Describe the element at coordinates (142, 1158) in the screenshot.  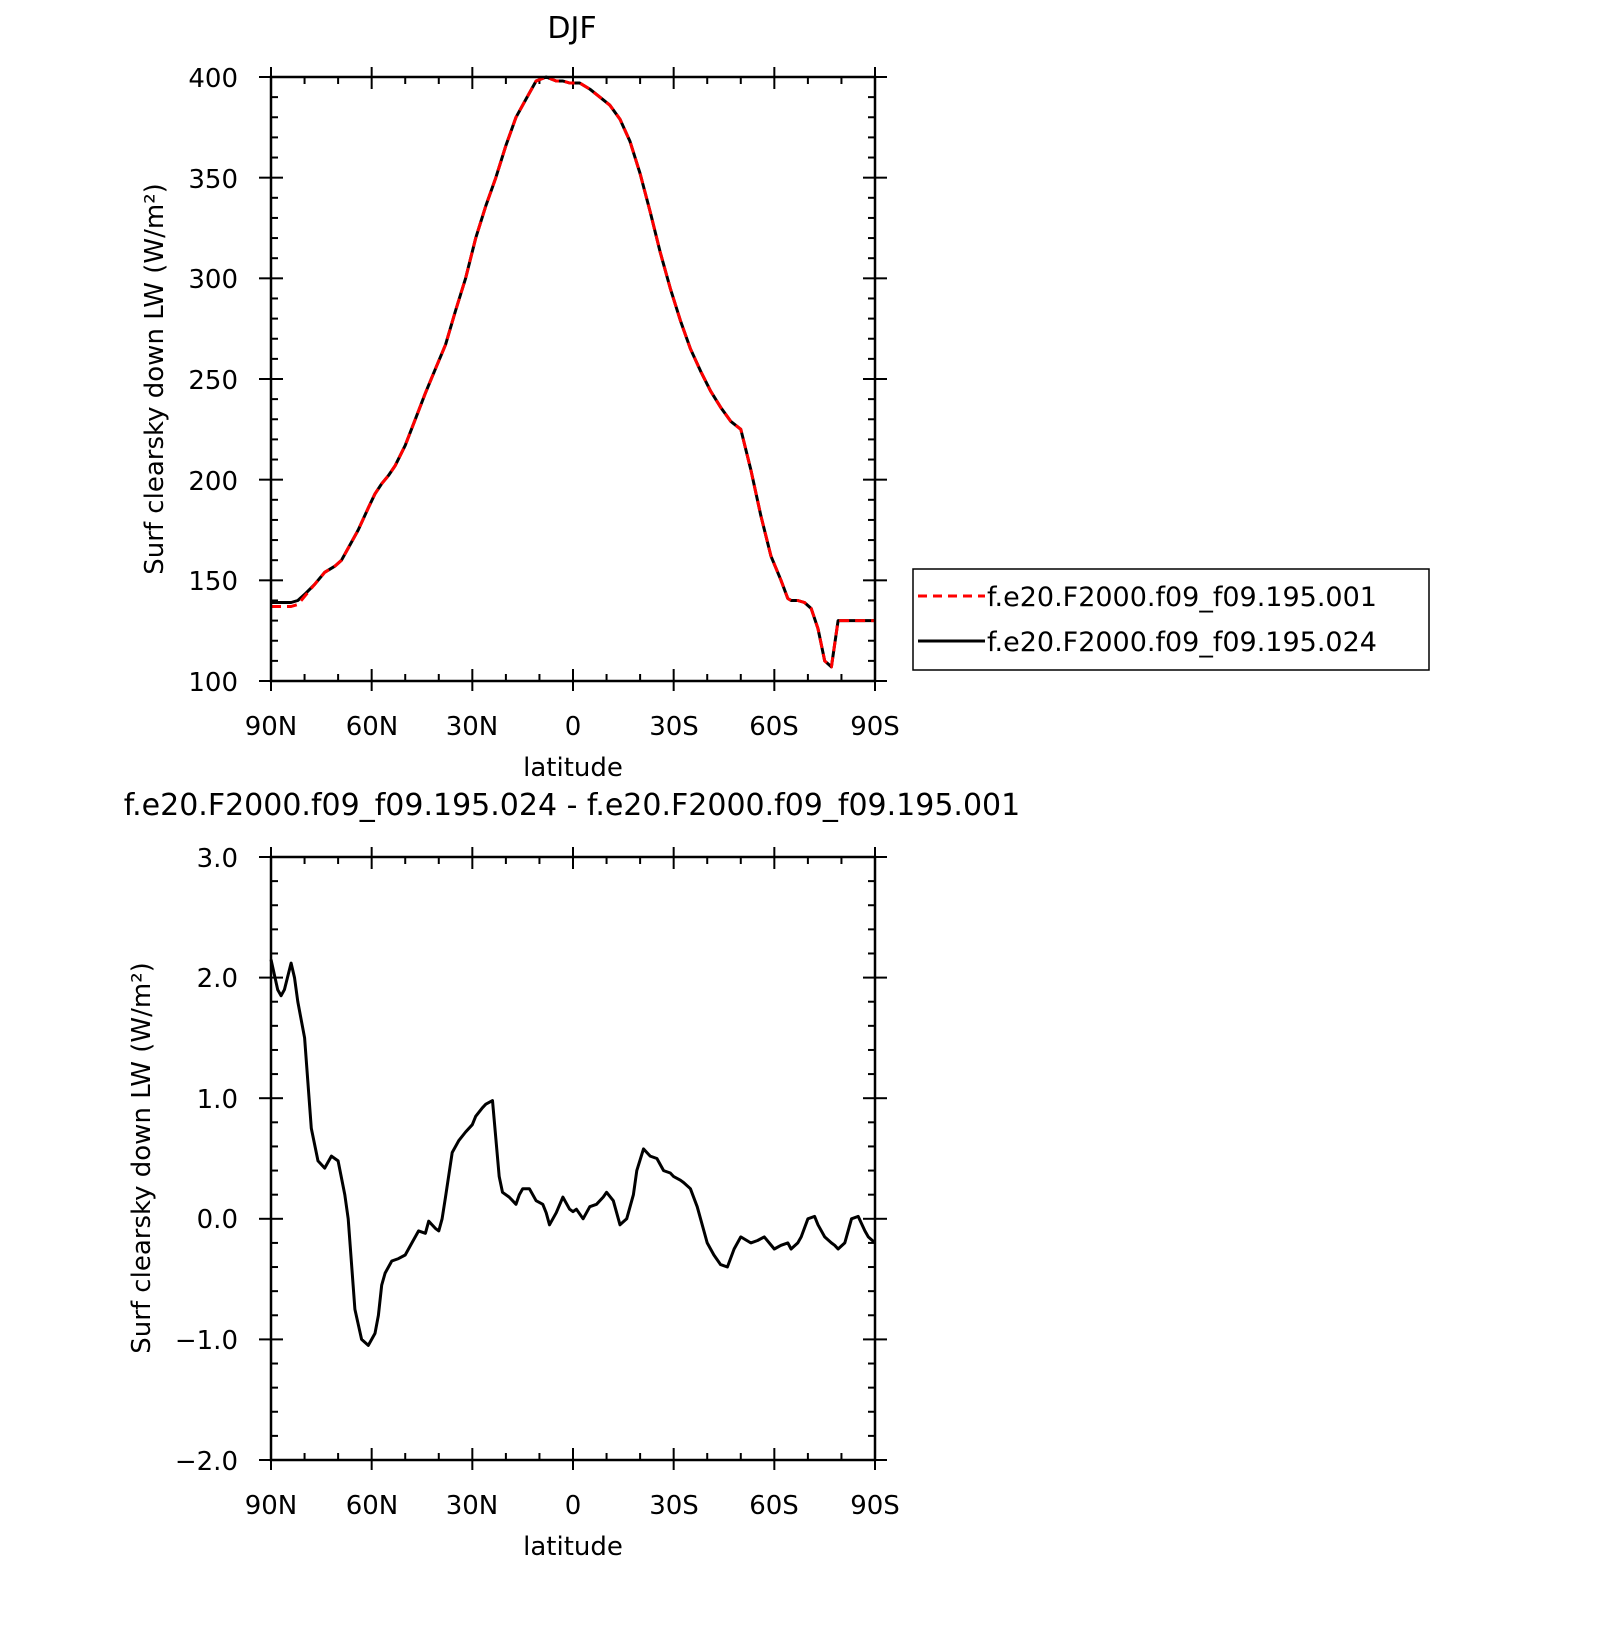
I see `bottom-y-axis-label: Surf clearsky down LW (W/m²)` at that location.